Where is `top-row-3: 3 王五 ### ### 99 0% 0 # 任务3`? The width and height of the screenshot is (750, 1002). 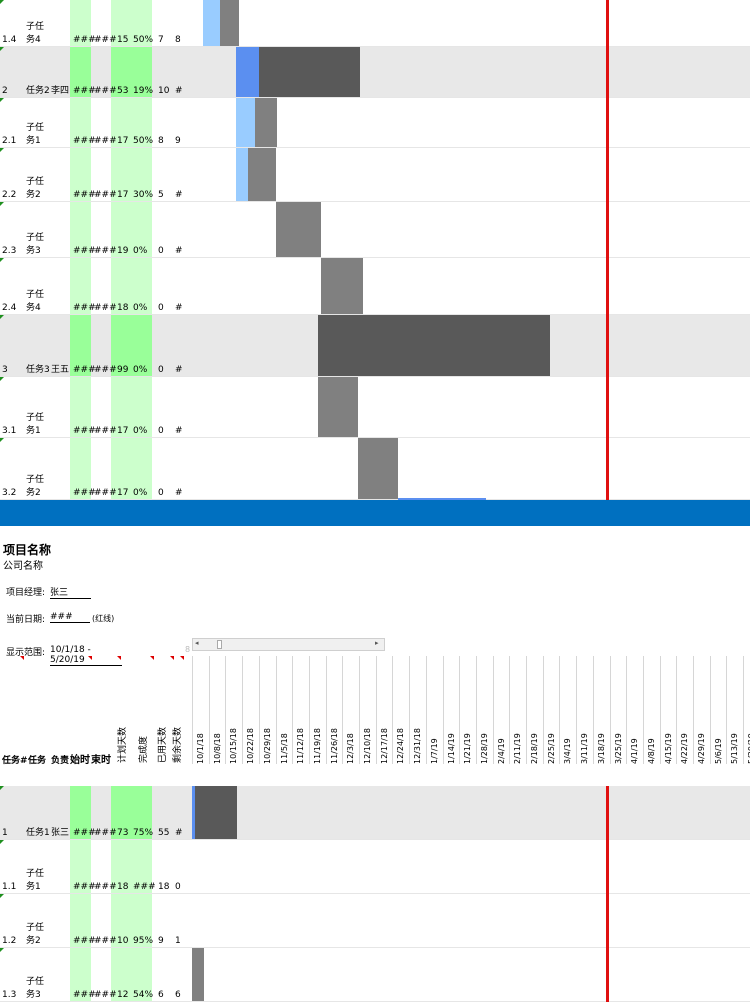 top-row-3: 3 王五 ### ### 99 0% 0 # 任务3 is located at coordinates (375, 346).